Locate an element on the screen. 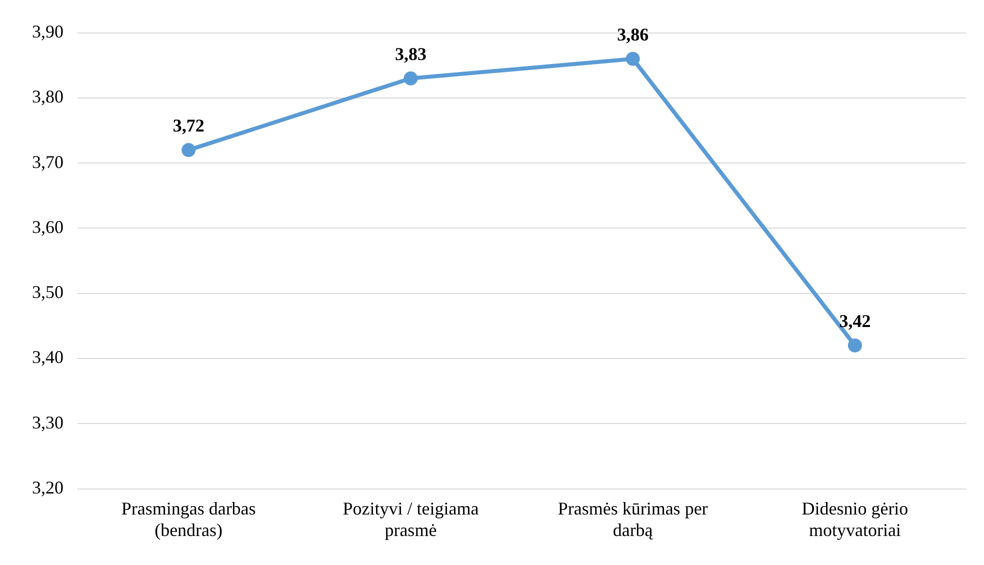 Image resolution: width=984 pixels, height=565 pixels. data-label: 3,83 is located at coordinates (410, 54).